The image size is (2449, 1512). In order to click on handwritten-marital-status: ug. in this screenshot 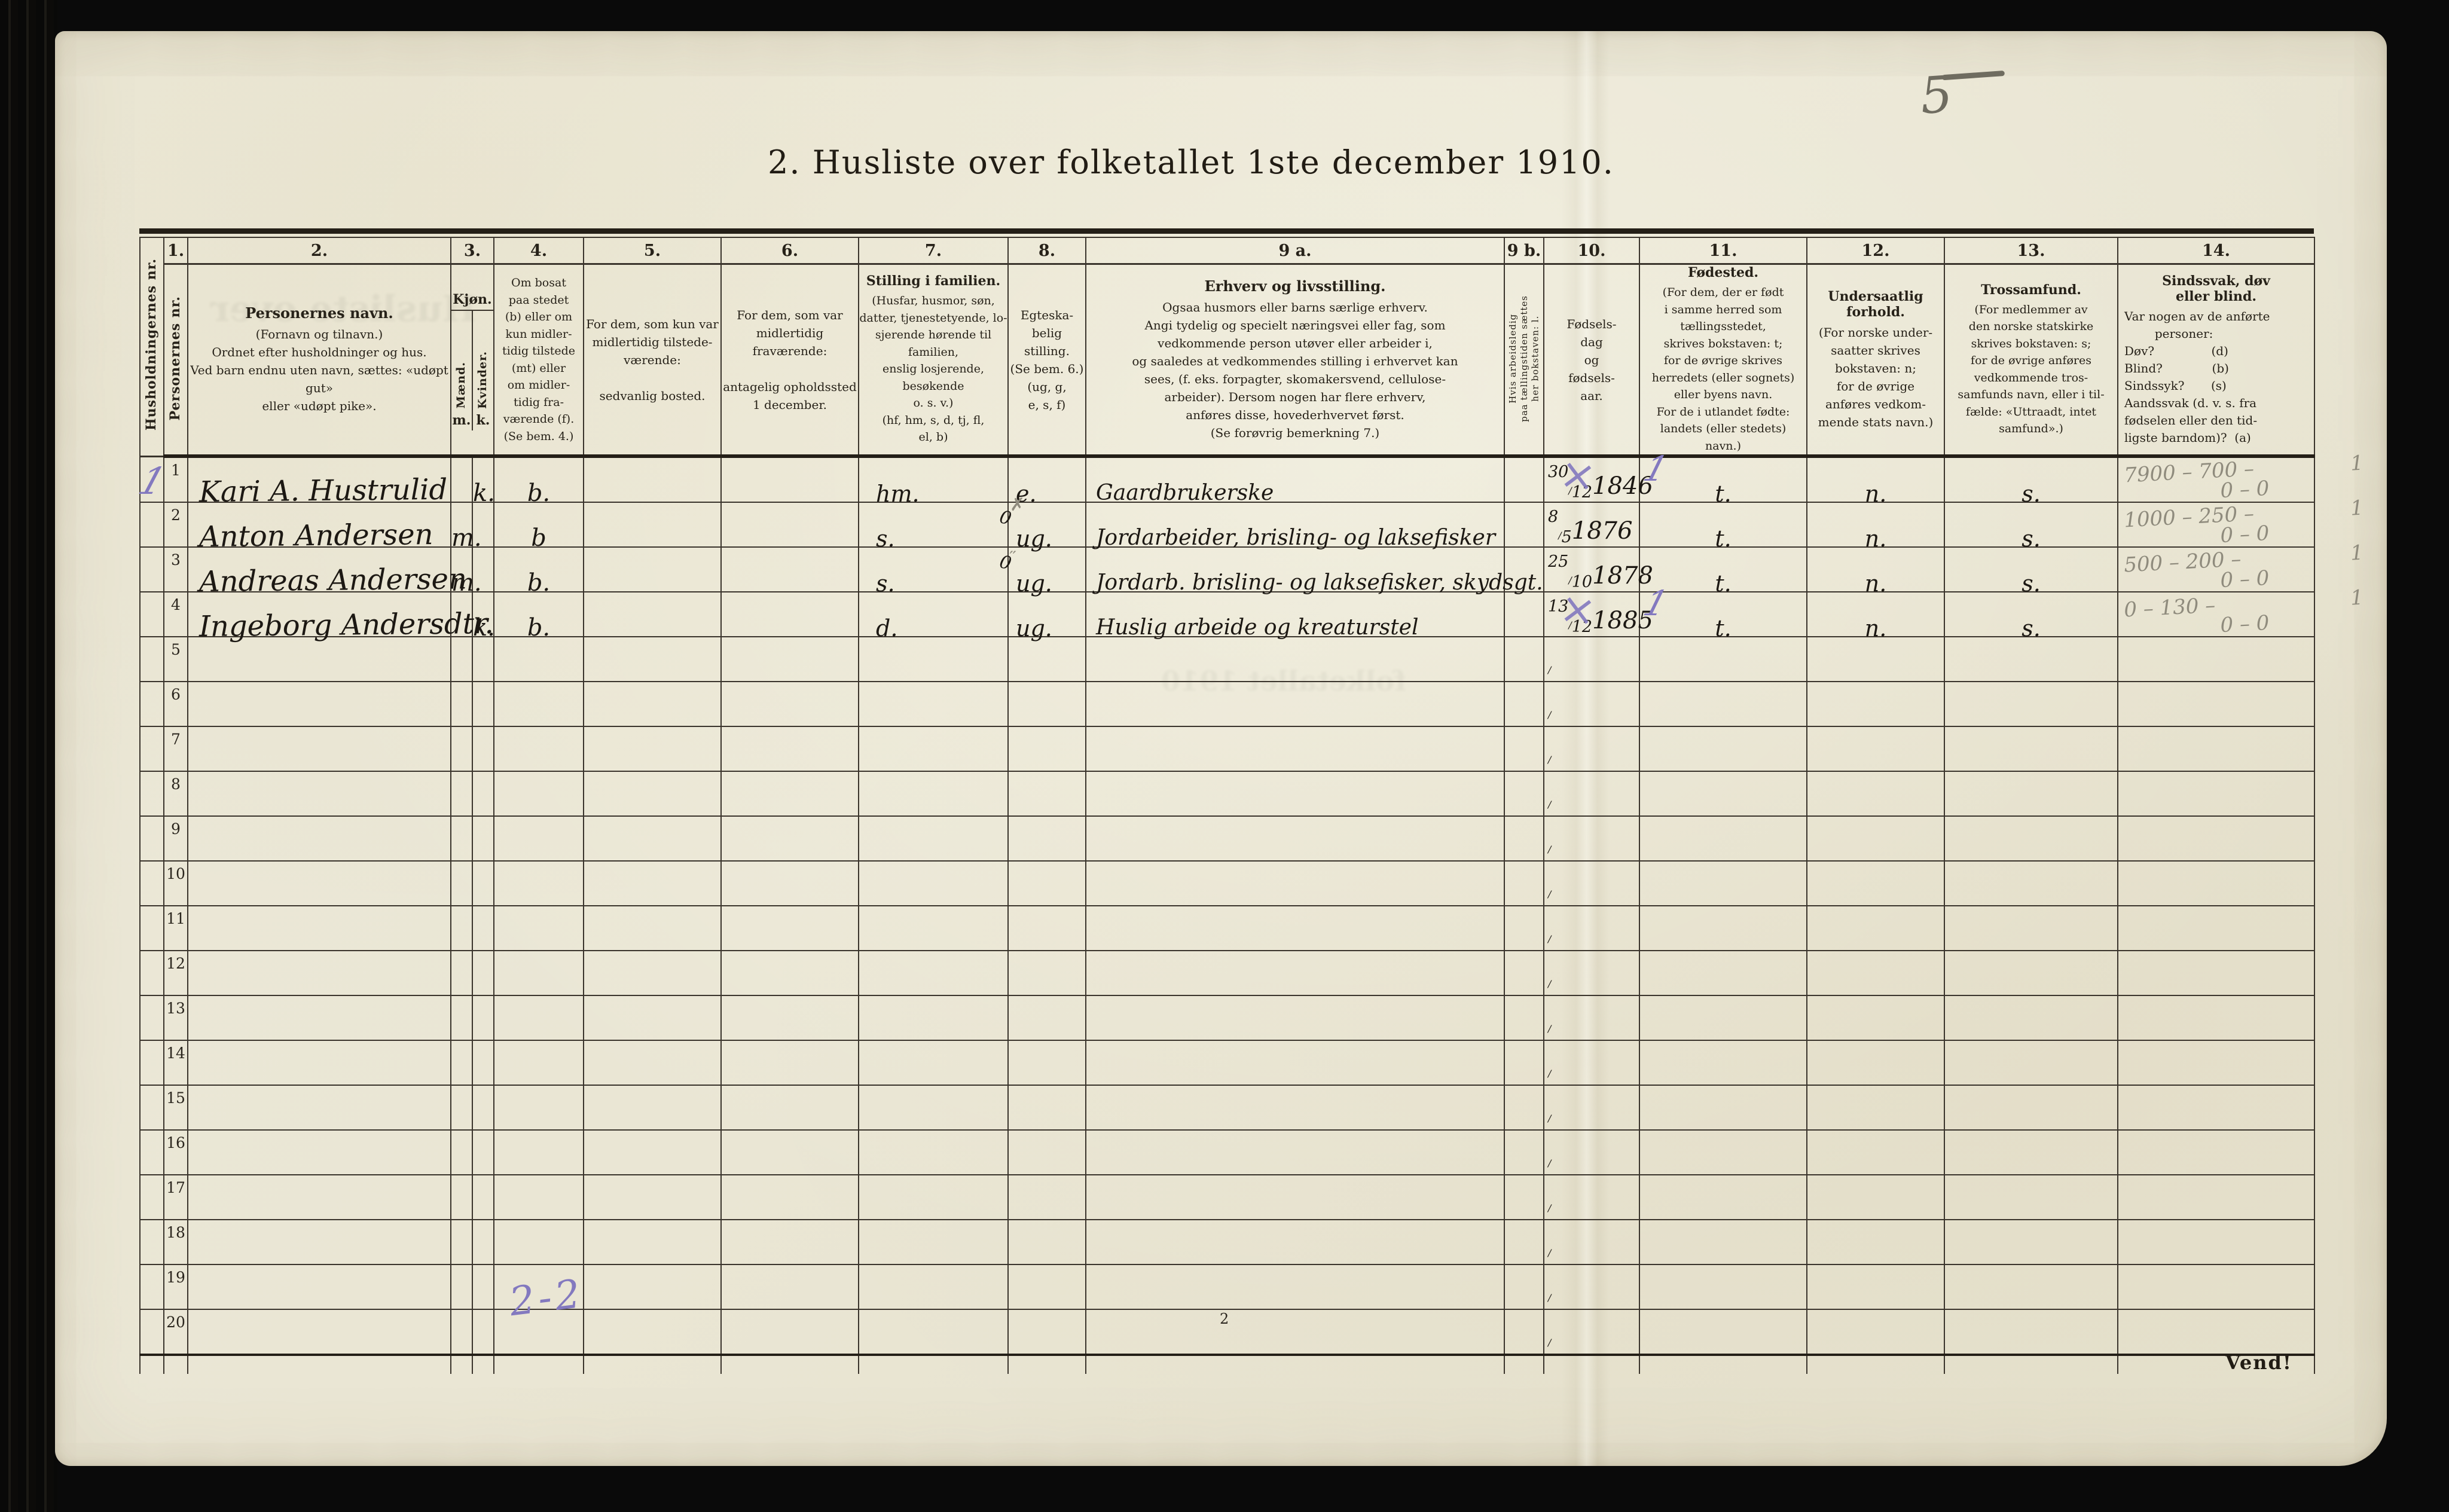, I will do `click(1034, 583)`.